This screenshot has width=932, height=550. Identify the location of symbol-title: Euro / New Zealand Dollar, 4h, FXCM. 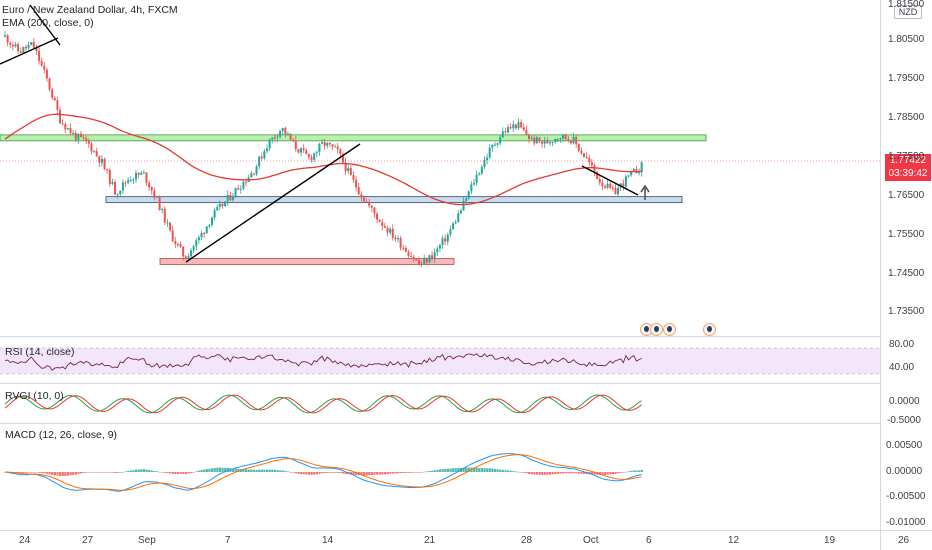
(90, 10).